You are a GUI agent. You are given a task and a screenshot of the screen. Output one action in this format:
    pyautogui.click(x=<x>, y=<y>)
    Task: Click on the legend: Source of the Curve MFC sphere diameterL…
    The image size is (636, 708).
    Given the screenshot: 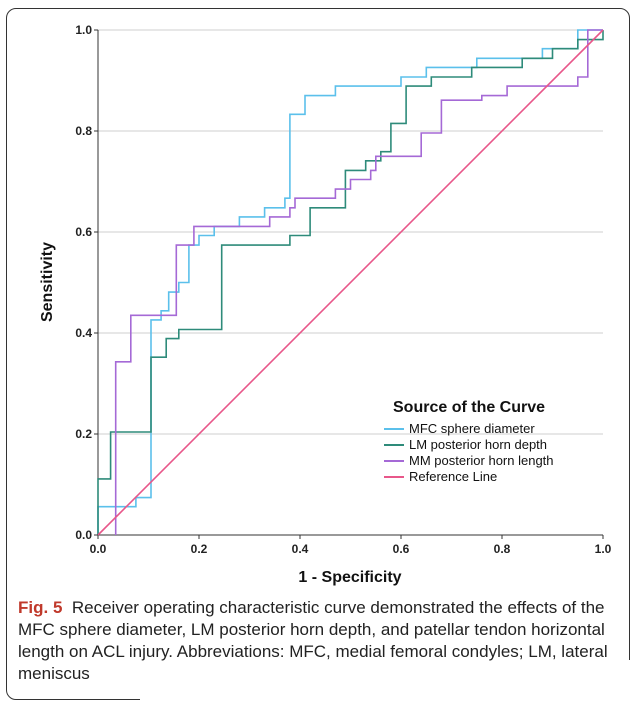 What is the action you would take?
    pyautogui.click(x=469, y=441)
    